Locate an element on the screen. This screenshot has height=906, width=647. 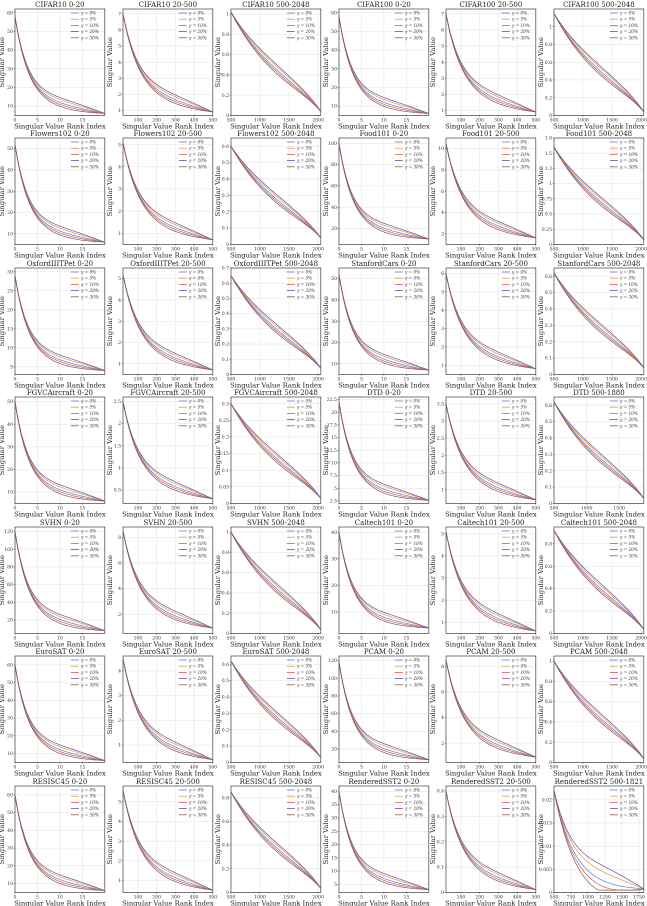
subplot-title: RenderedSST2 0-20 is located at coordinates (383, 782).